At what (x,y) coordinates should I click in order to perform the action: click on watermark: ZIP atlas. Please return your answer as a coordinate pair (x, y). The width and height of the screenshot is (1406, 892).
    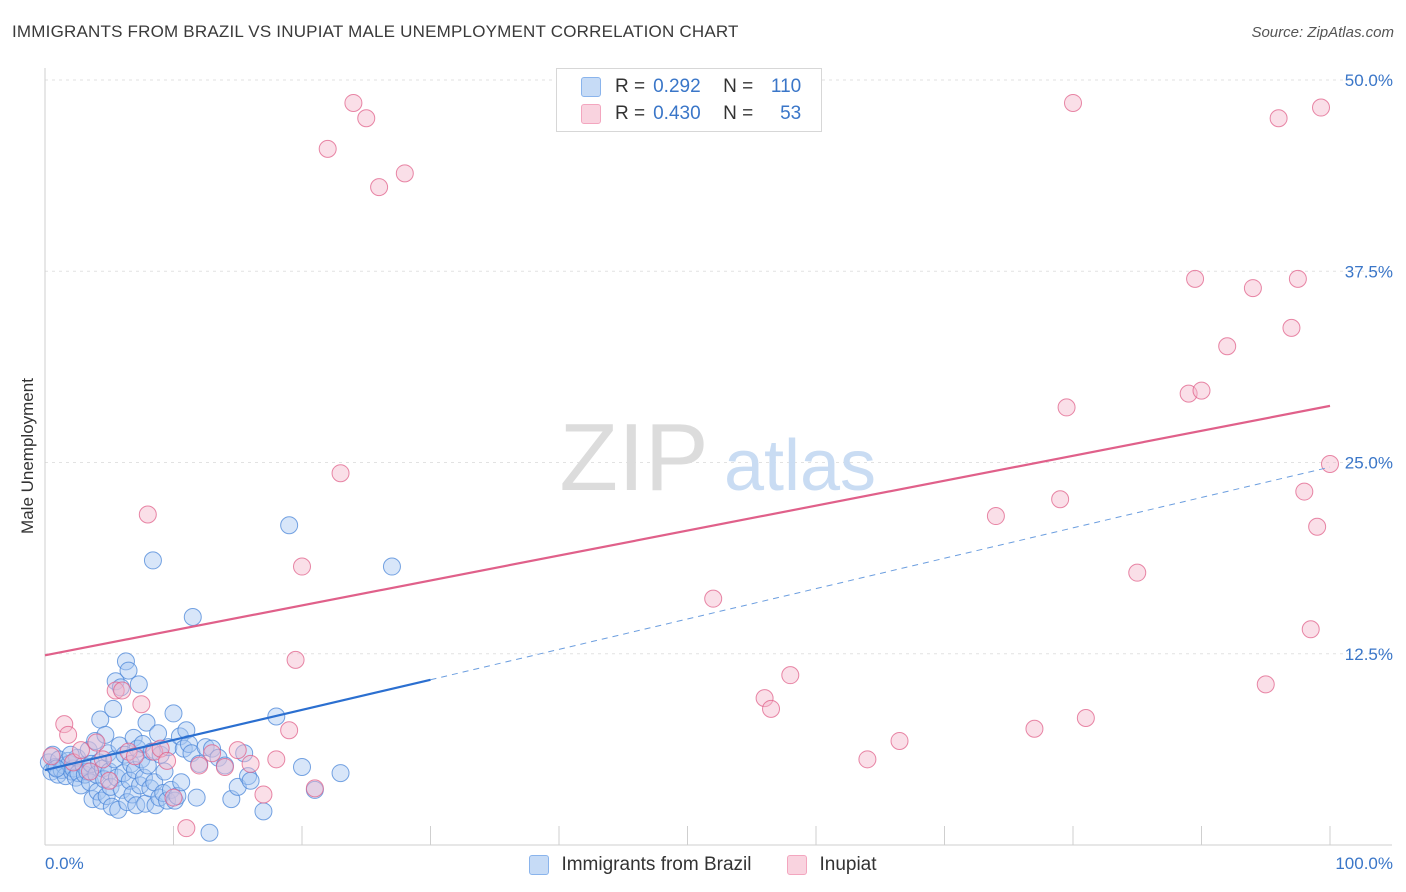
    Looking at the image, I should click on (717, 457).